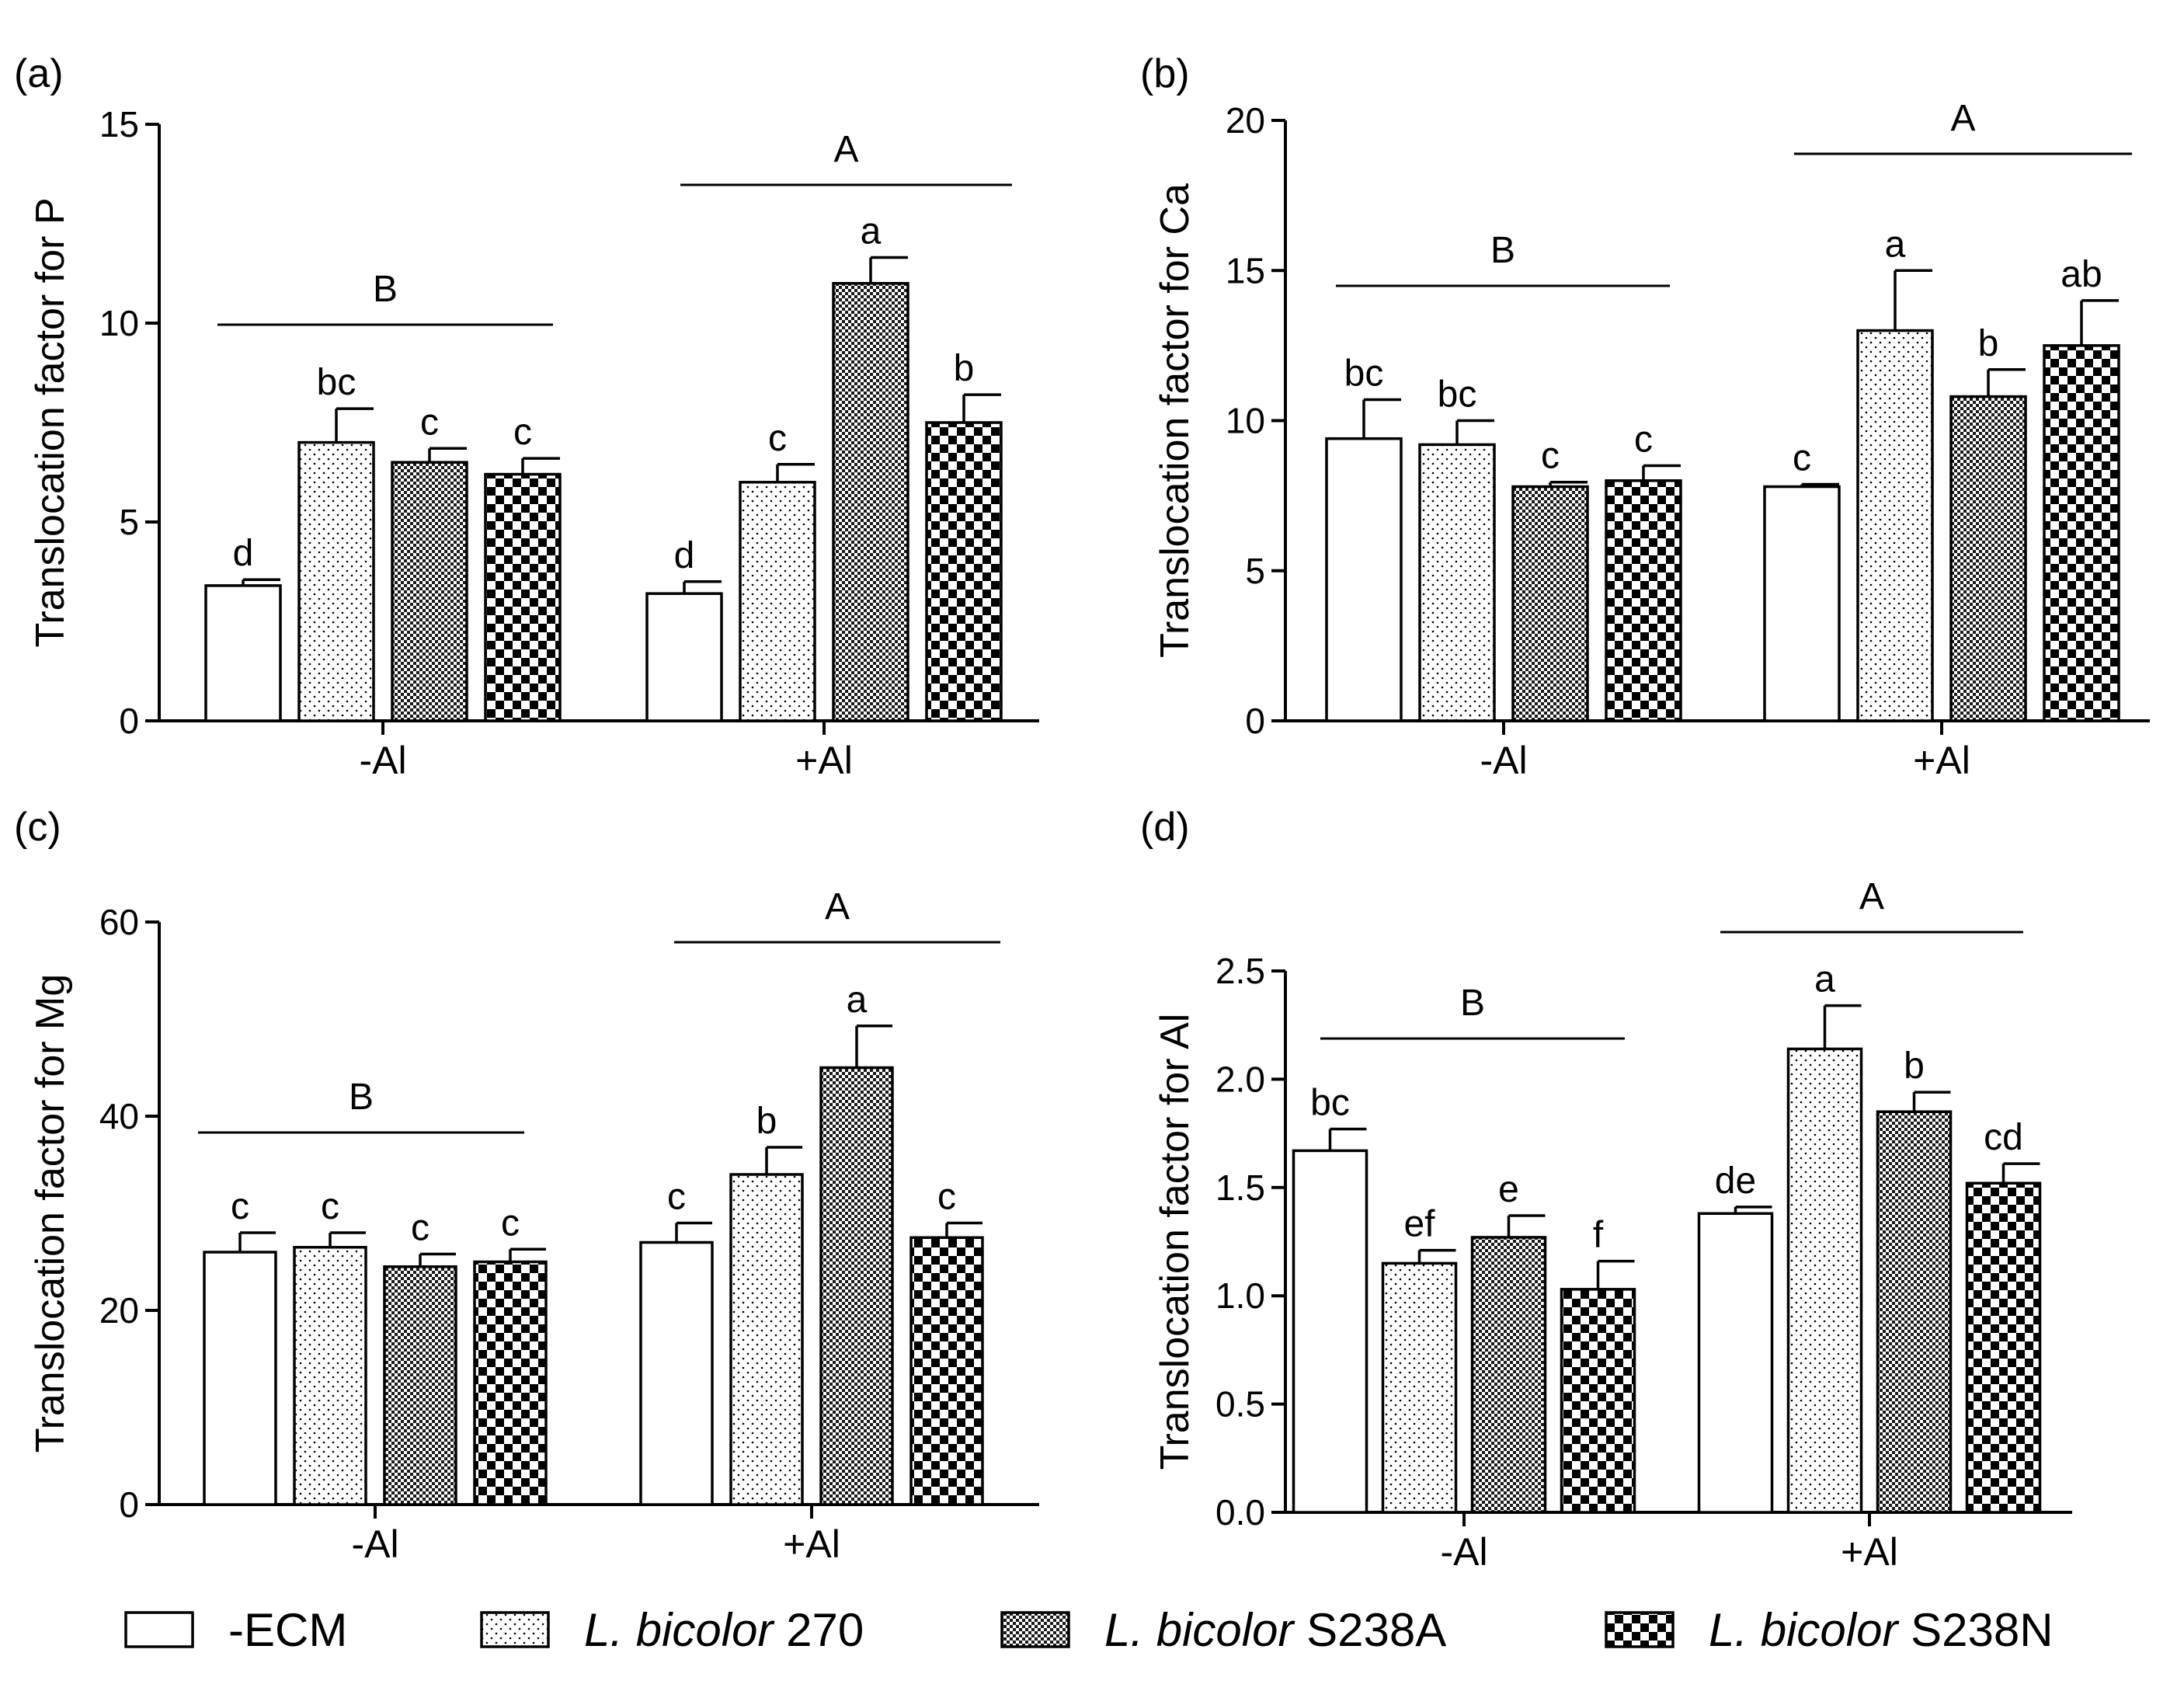 This screenshot has height=1691, width=2184. What do you see at coordinates (1599, 1235) in the screenshot?
I see `data-label: f` at bounding box center [1599, 1235].